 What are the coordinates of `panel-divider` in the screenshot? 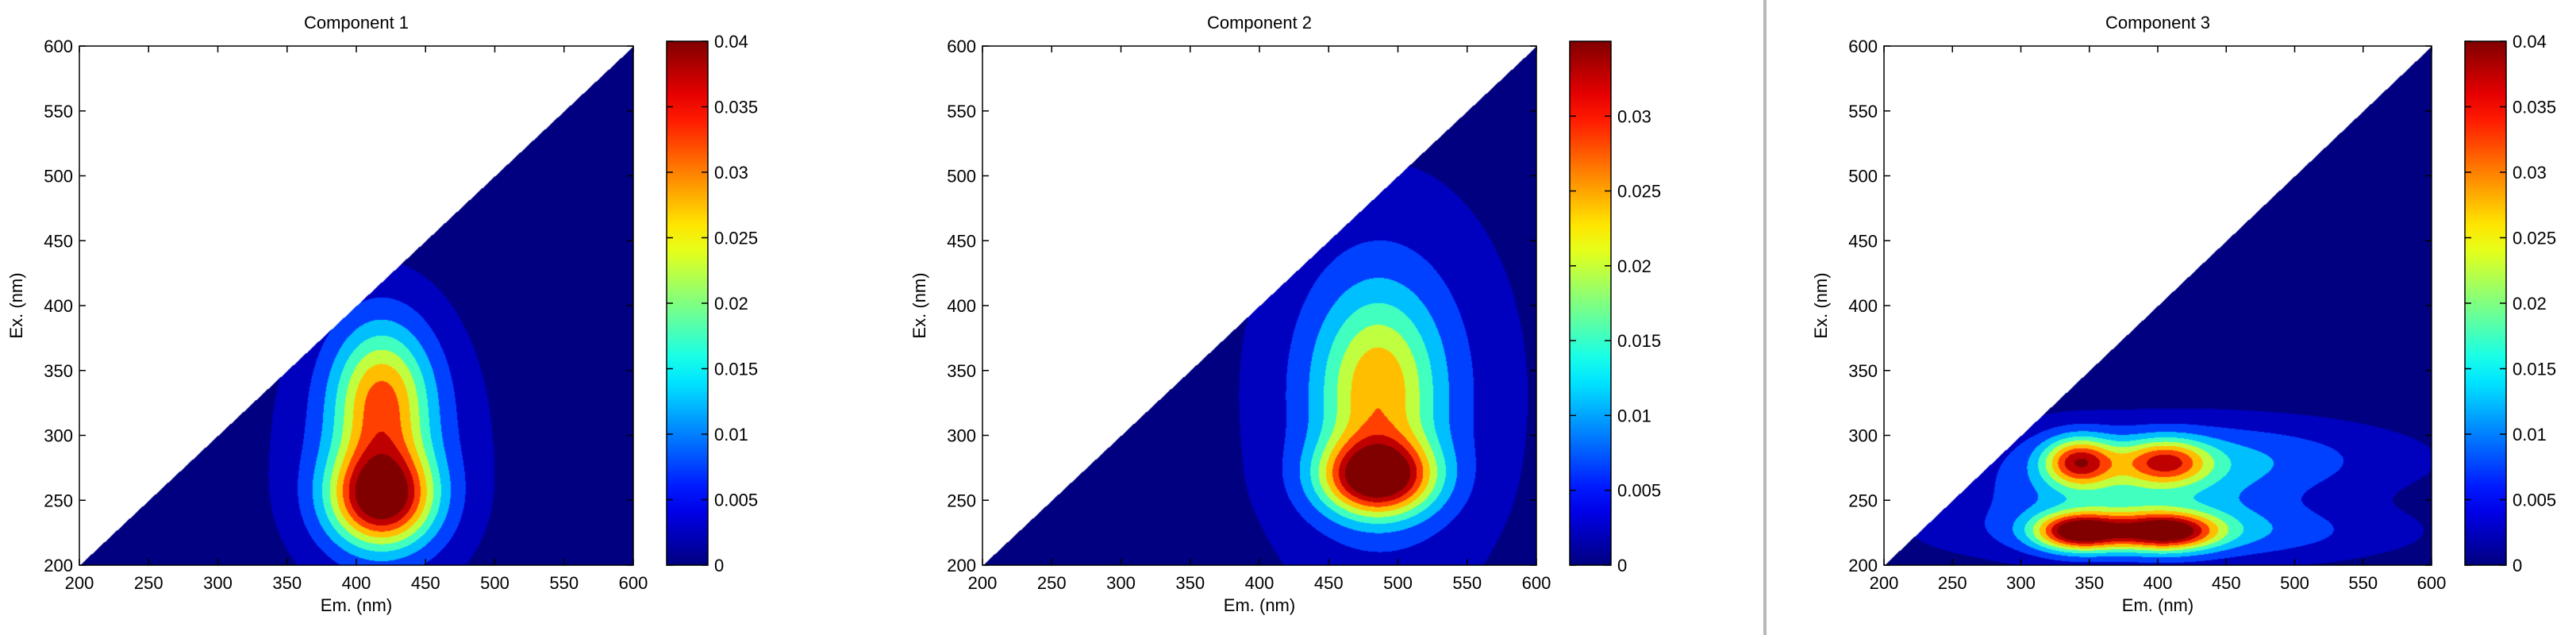 It's located at (1765, 317).